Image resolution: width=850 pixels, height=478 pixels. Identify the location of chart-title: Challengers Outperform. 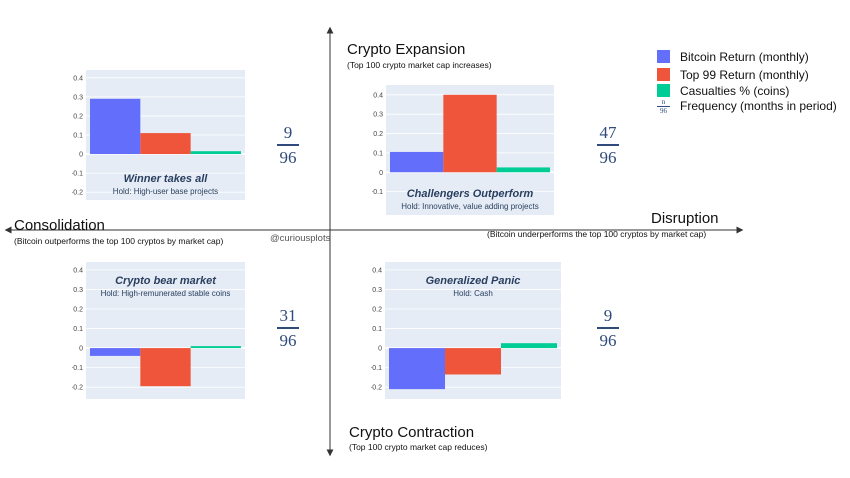
(470, 194).